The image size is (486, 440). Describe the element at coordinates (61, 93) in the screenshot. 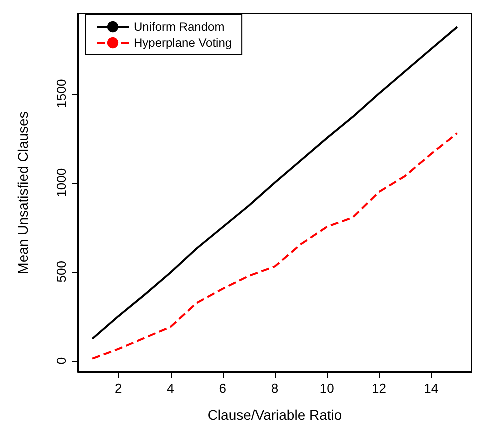

I see `y-tick-label: 1500` at that location.